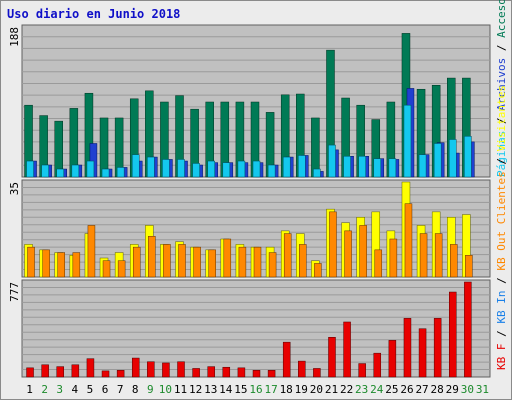 The image size is (512, 400). I want to click on x-tick-label: 4, so click(75, 389).